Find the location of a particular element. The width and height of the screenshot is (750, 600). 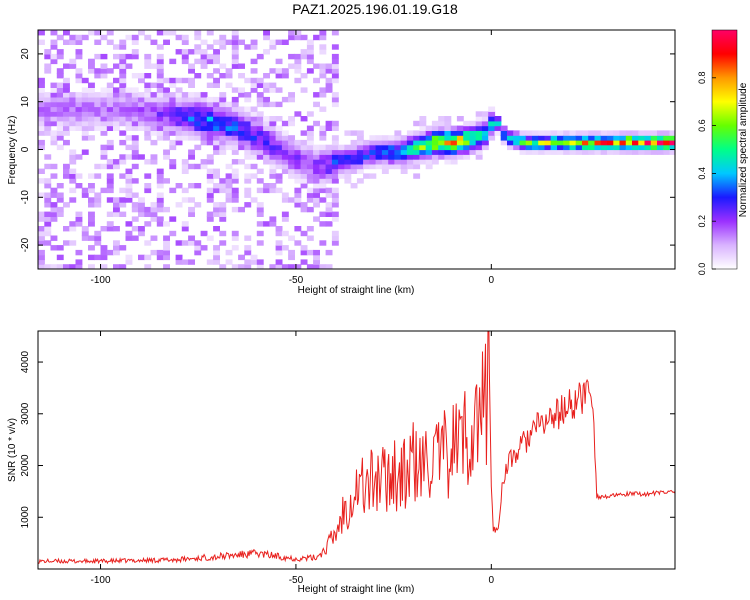

snr-y-tick-label: 1000 is located at coordinates (25, 517).